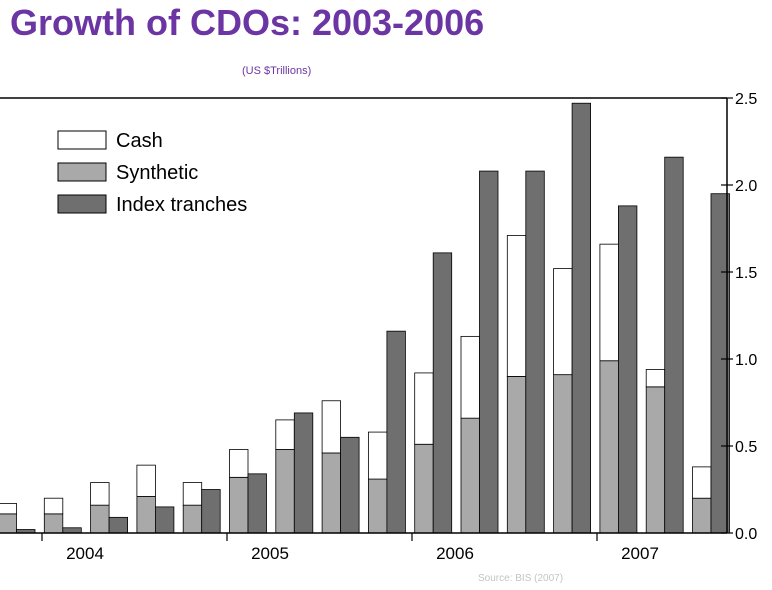 The height and width of the screenshot is (590, 772). What do you see at coordinates (746, 360) in the screenshot?
I see `y-tick-label: 1.0` at bounding box center [746, 360].